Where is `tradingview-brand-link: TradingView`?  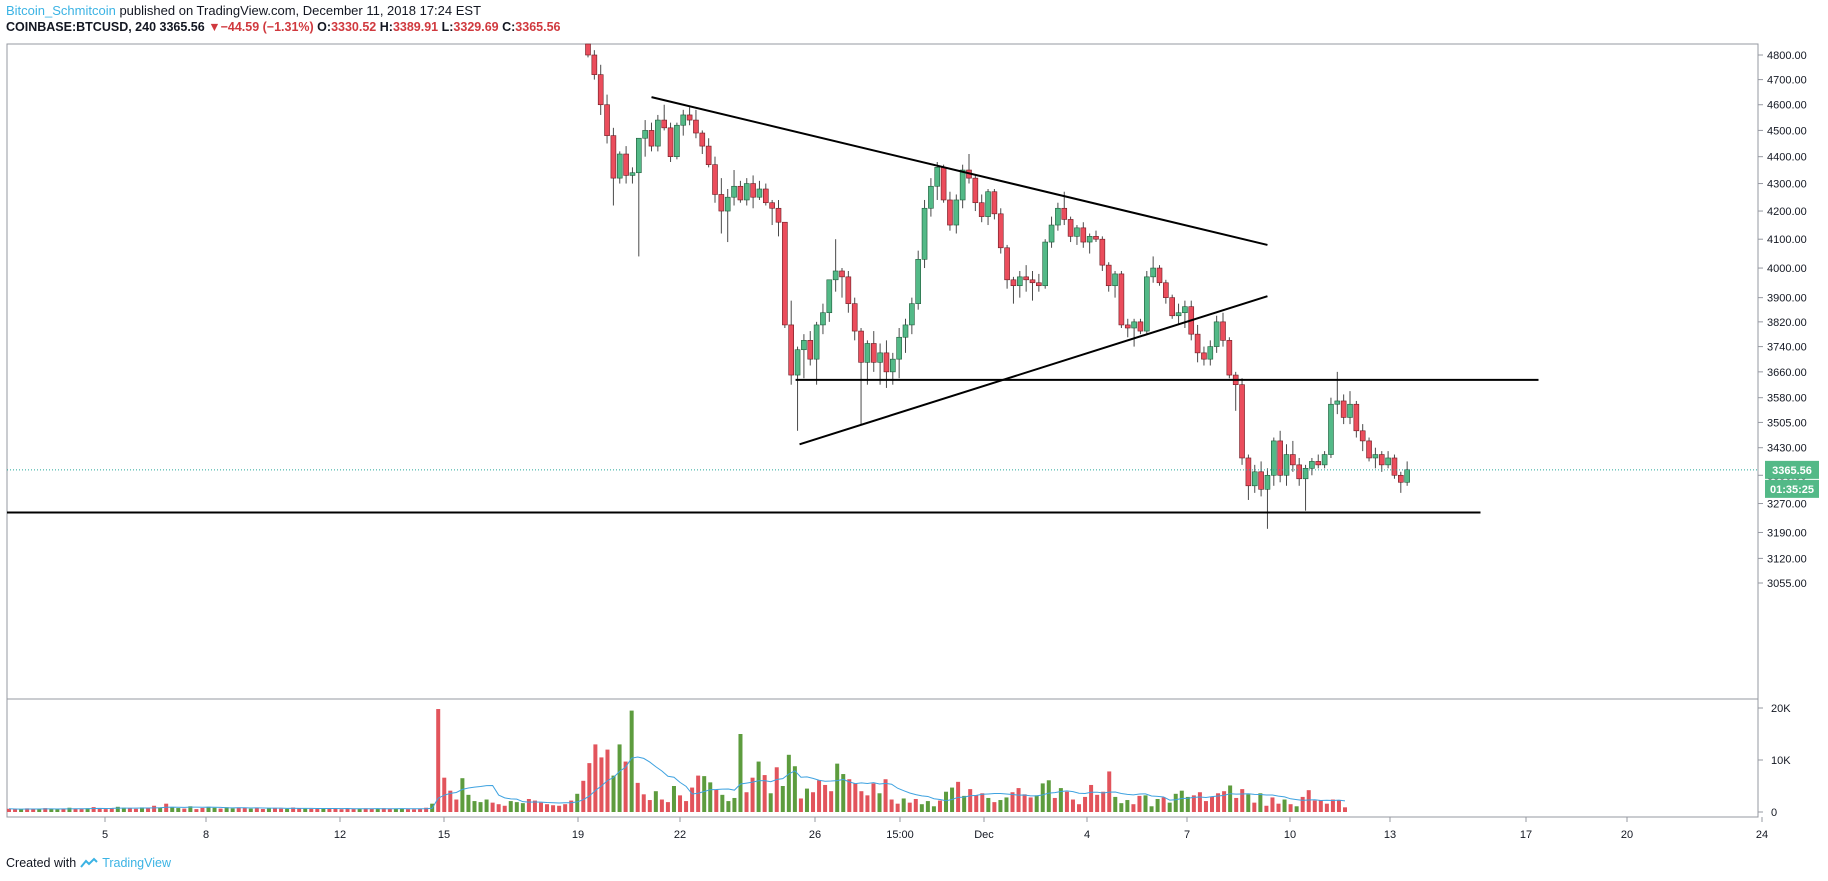
tradingview-brand-link: TradingView is located at coordinates (136, 863).